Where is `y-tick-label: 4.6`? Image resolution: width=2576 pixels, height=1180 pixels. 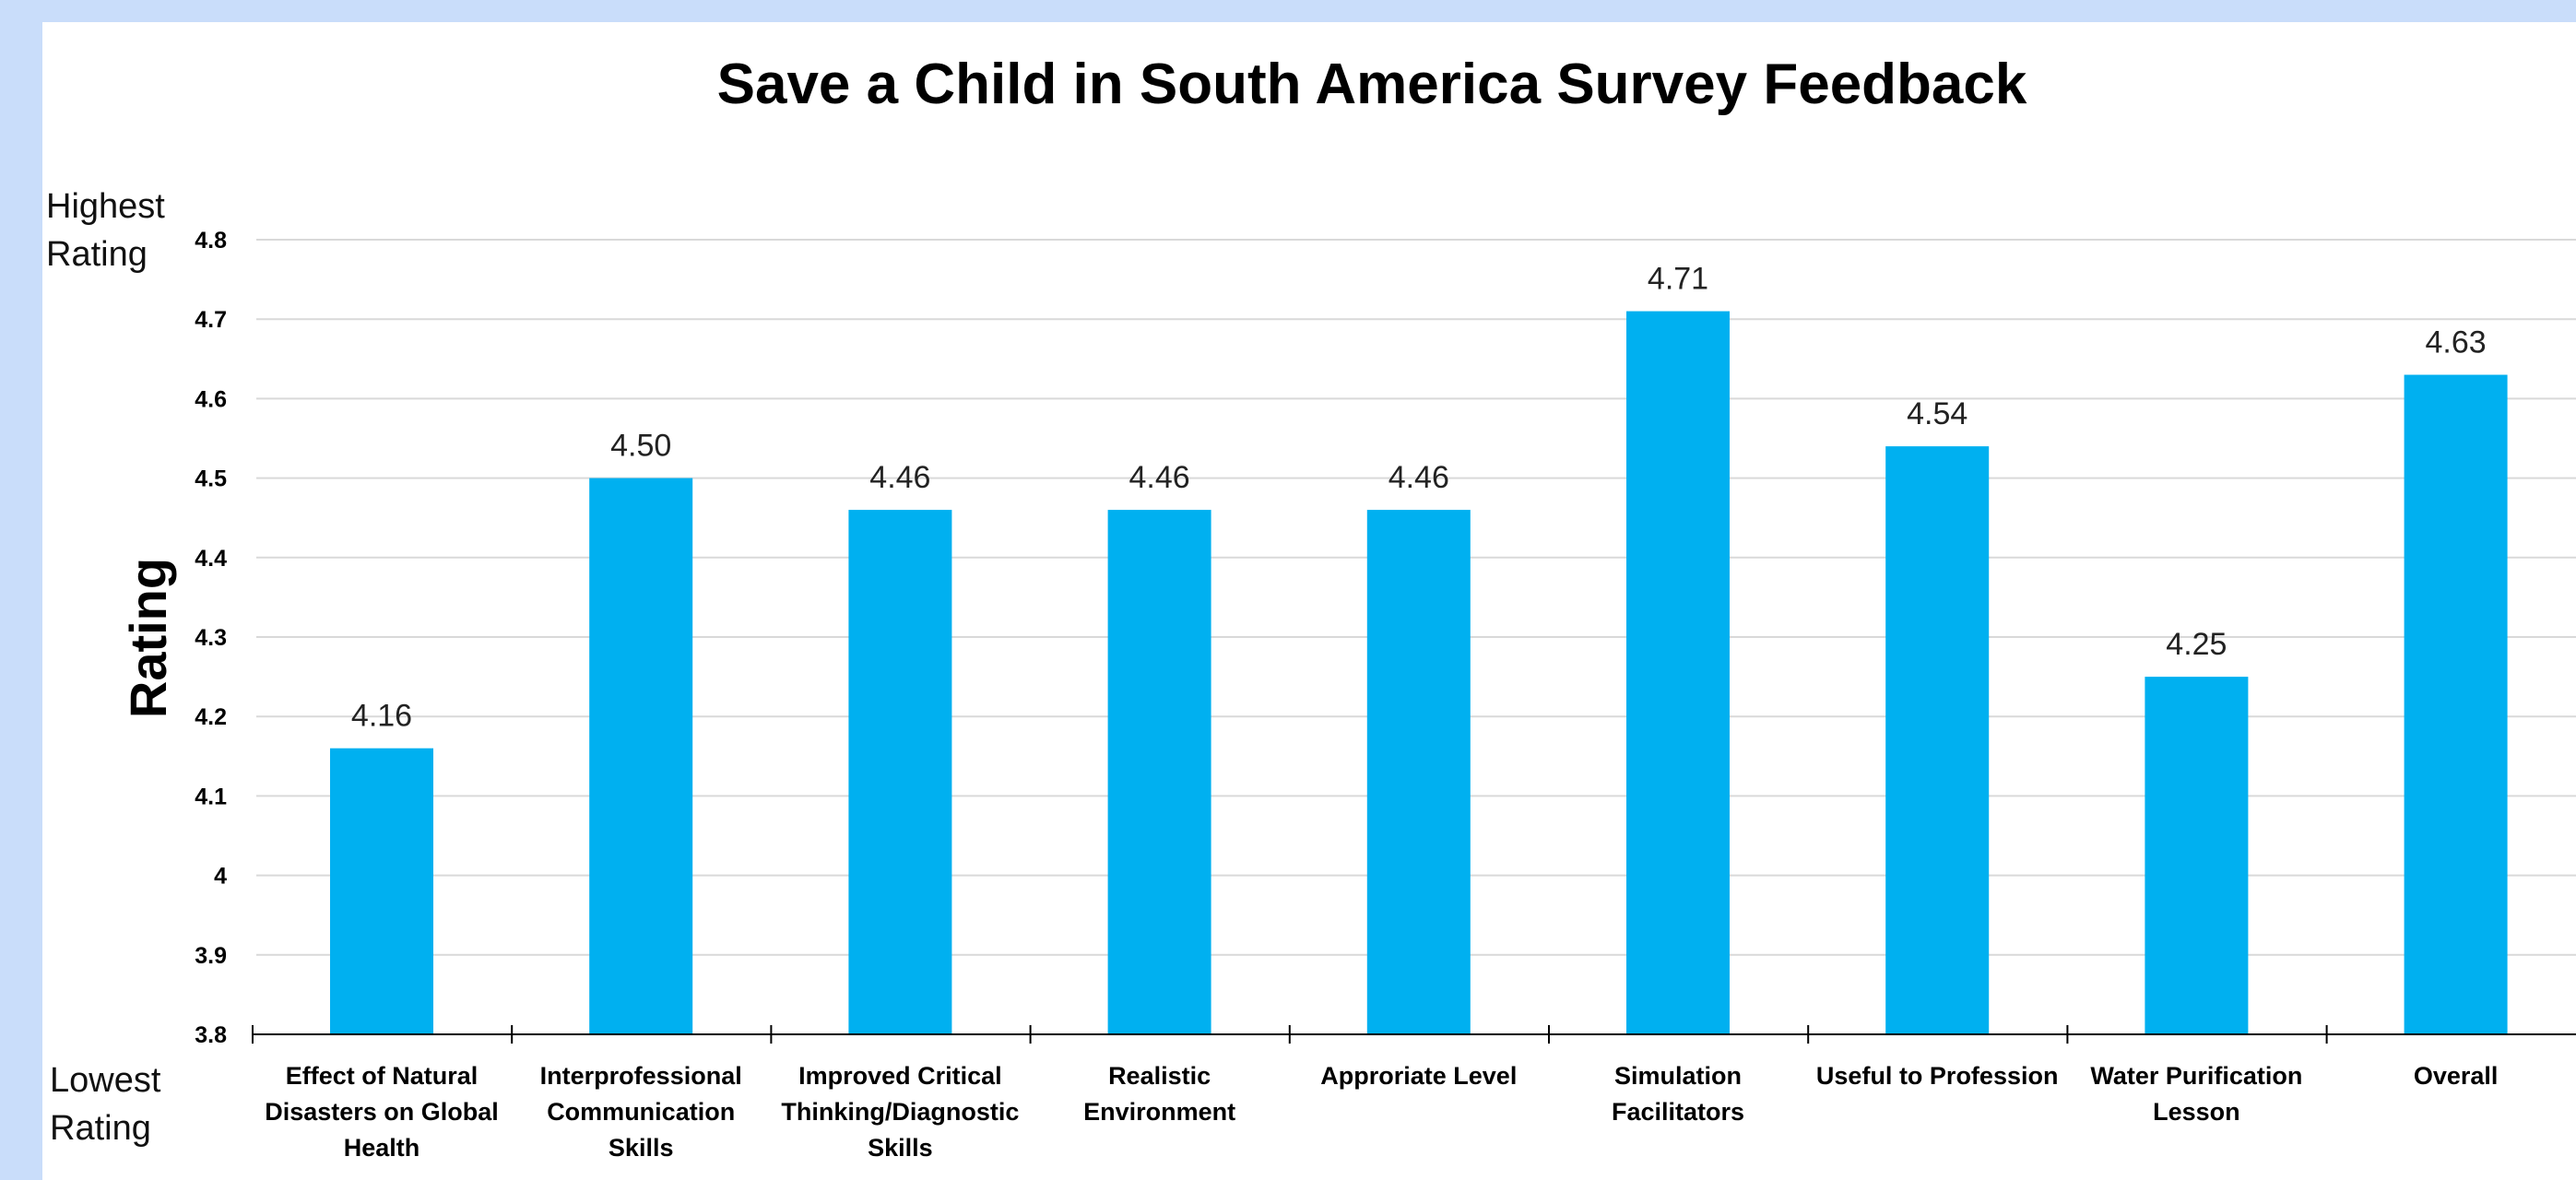 y-tick-label: 4.6 is located at coordinates (211, 399).